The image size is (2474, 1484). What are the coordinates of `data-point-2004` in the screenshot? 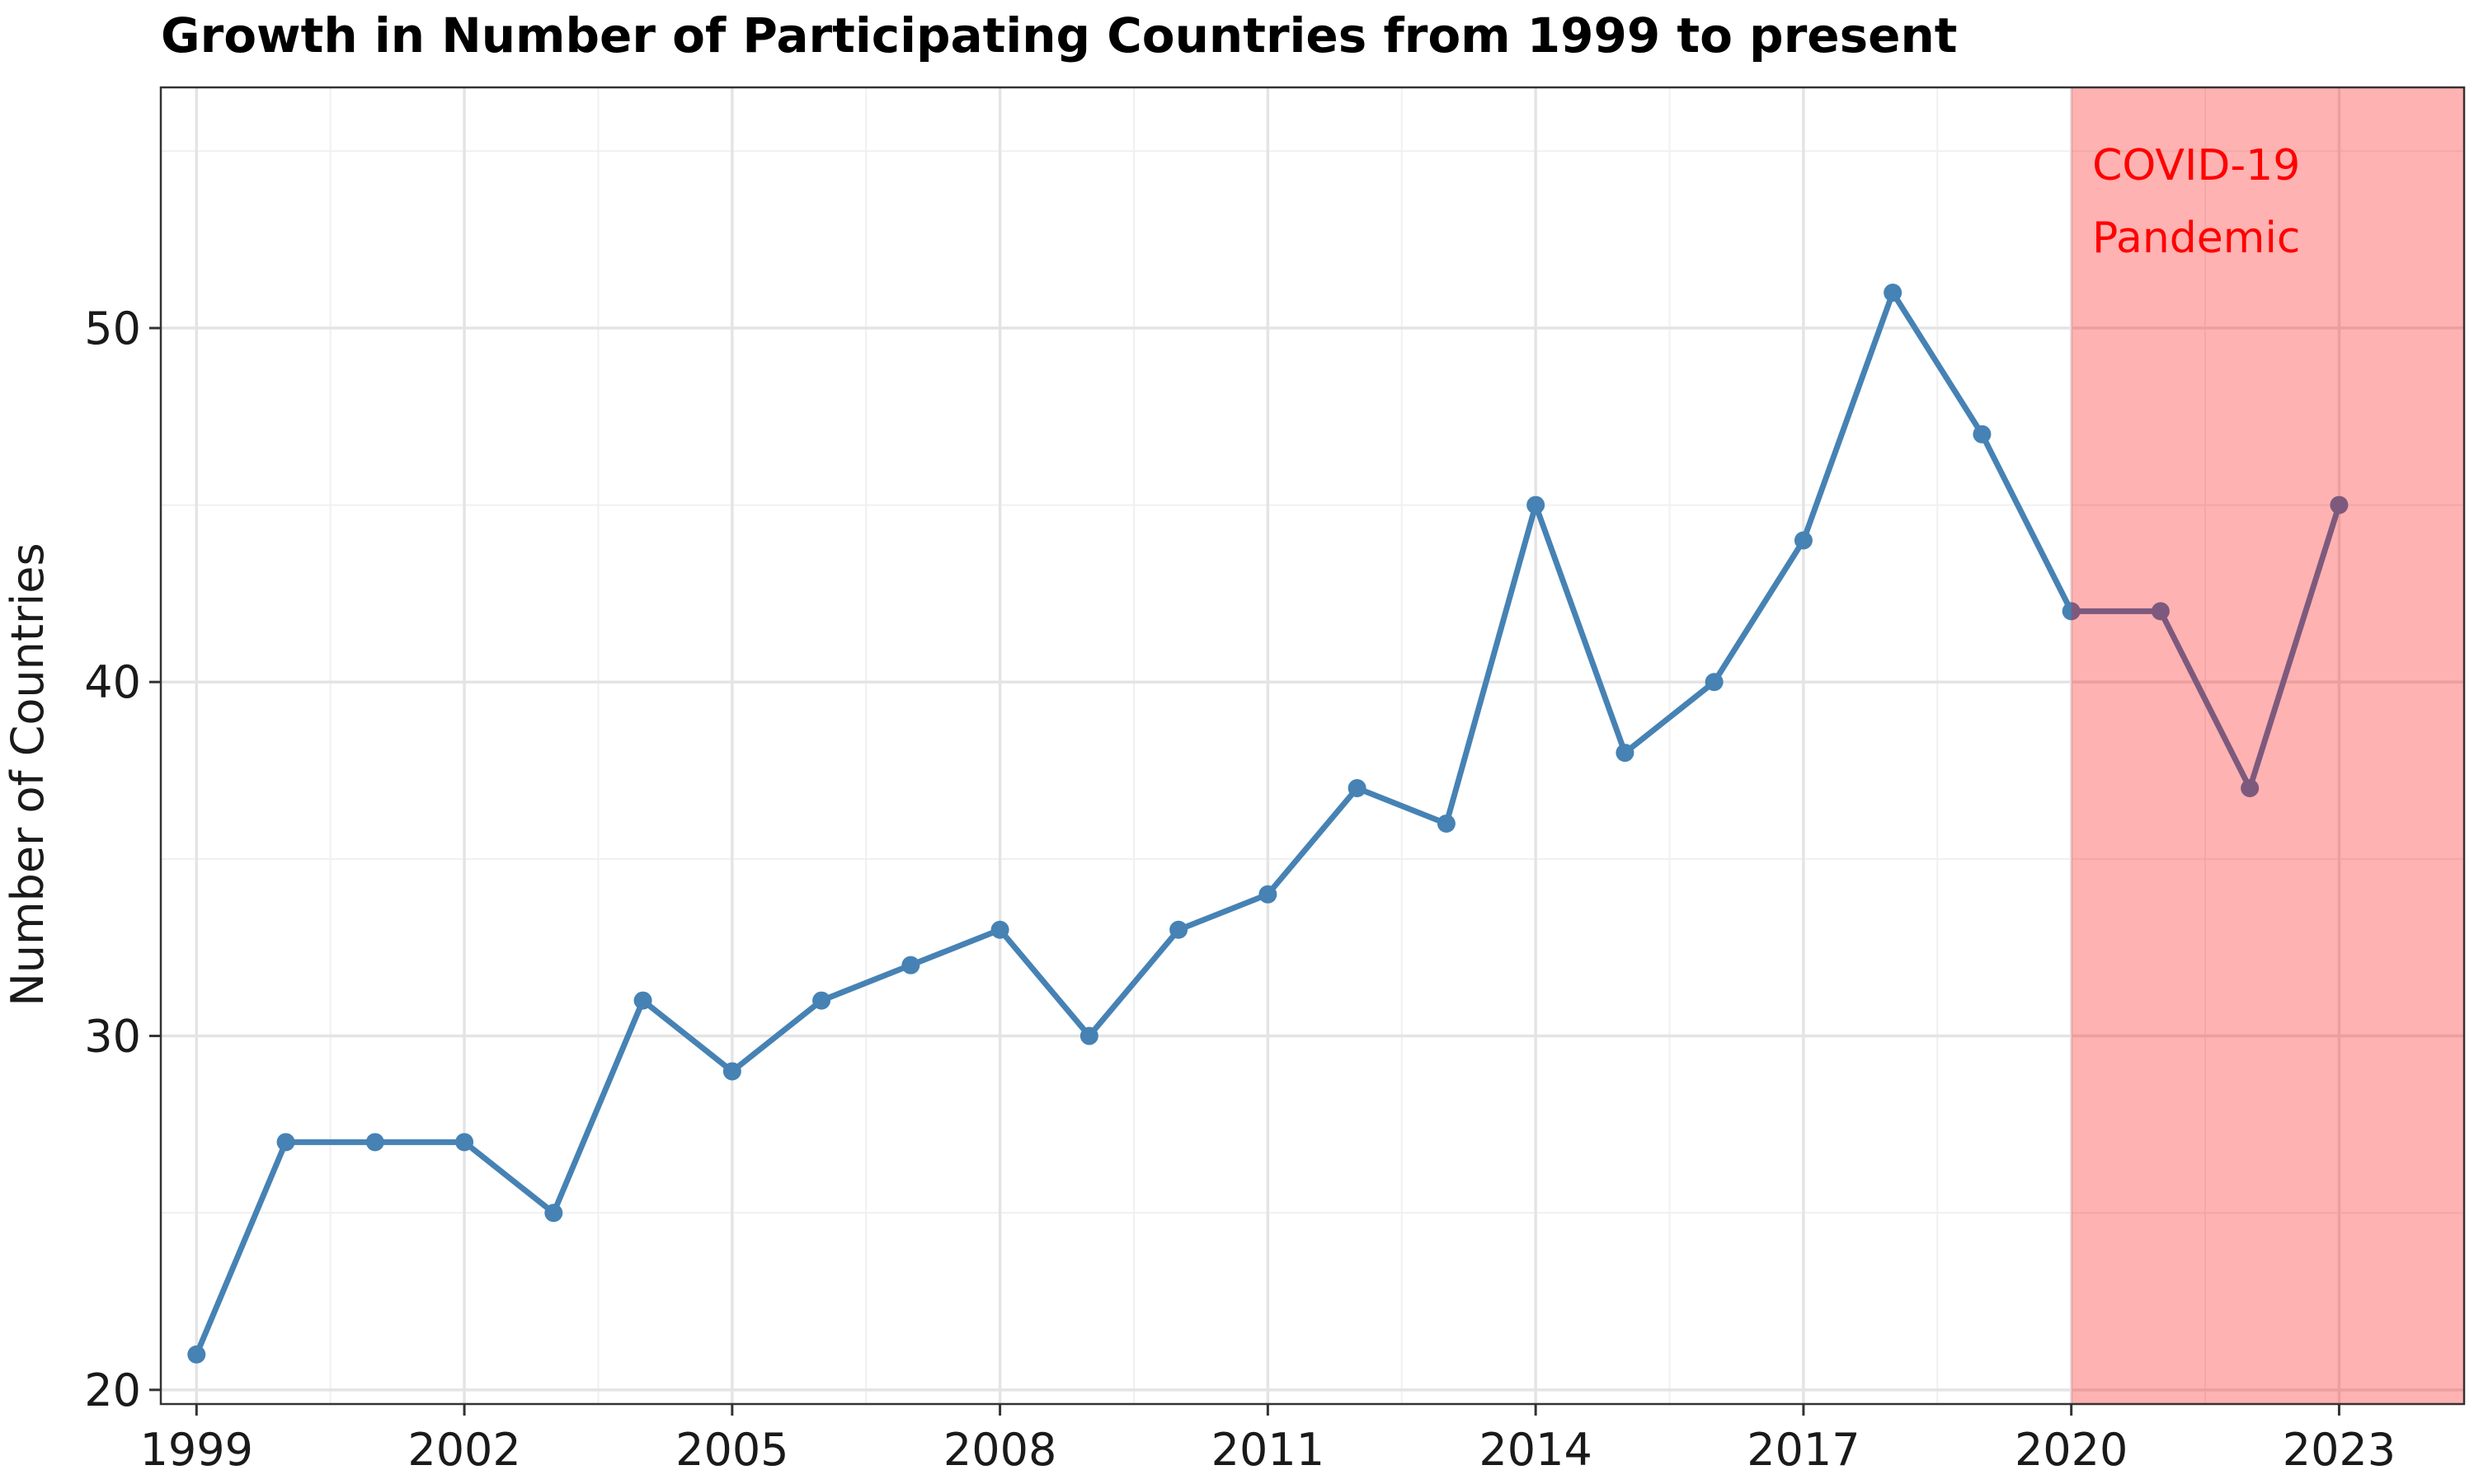 It's located at (642, 1001).